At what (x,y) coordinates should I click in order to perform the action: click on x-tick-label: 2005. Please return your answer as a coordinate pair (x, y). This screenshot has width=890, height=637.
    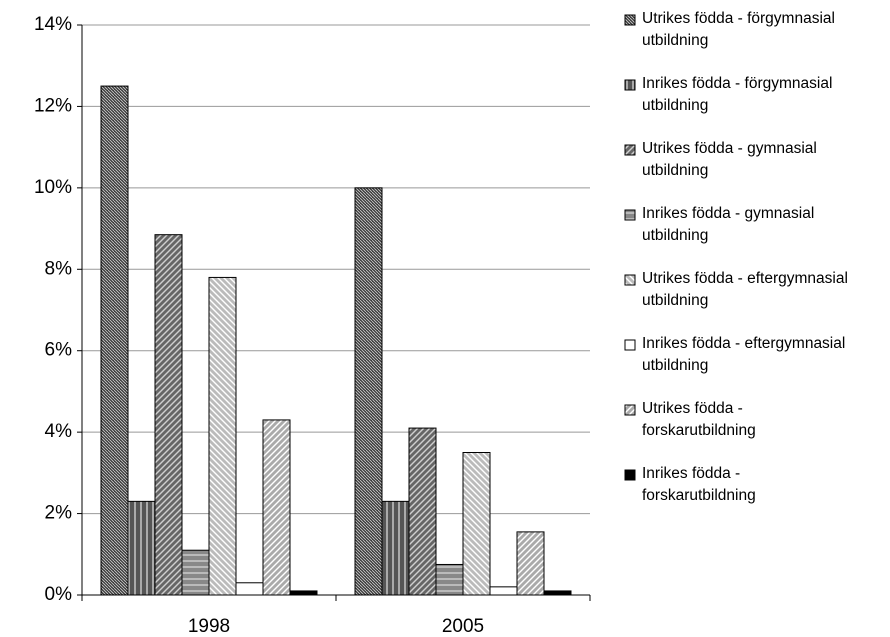
    Looking at the image, I should click on (463, 626).